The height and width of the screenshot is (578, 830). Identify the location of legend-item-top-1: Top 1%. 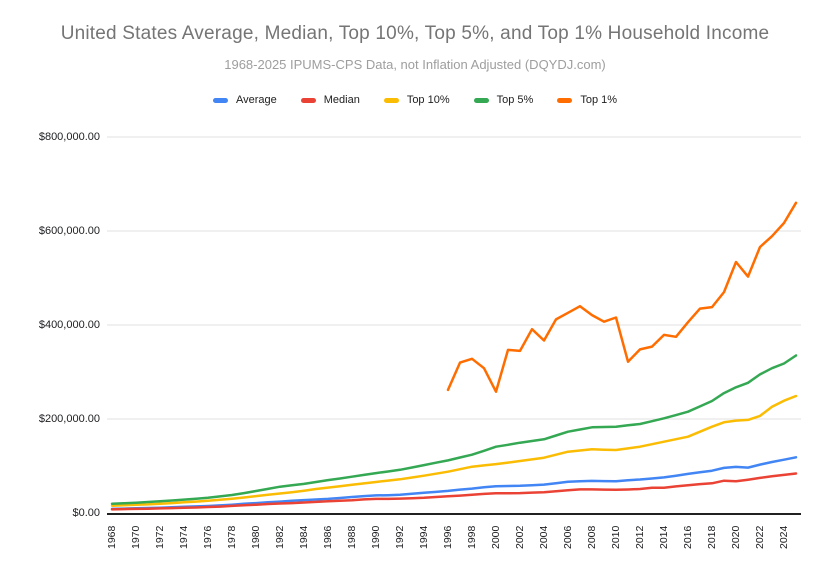
(587, 100).